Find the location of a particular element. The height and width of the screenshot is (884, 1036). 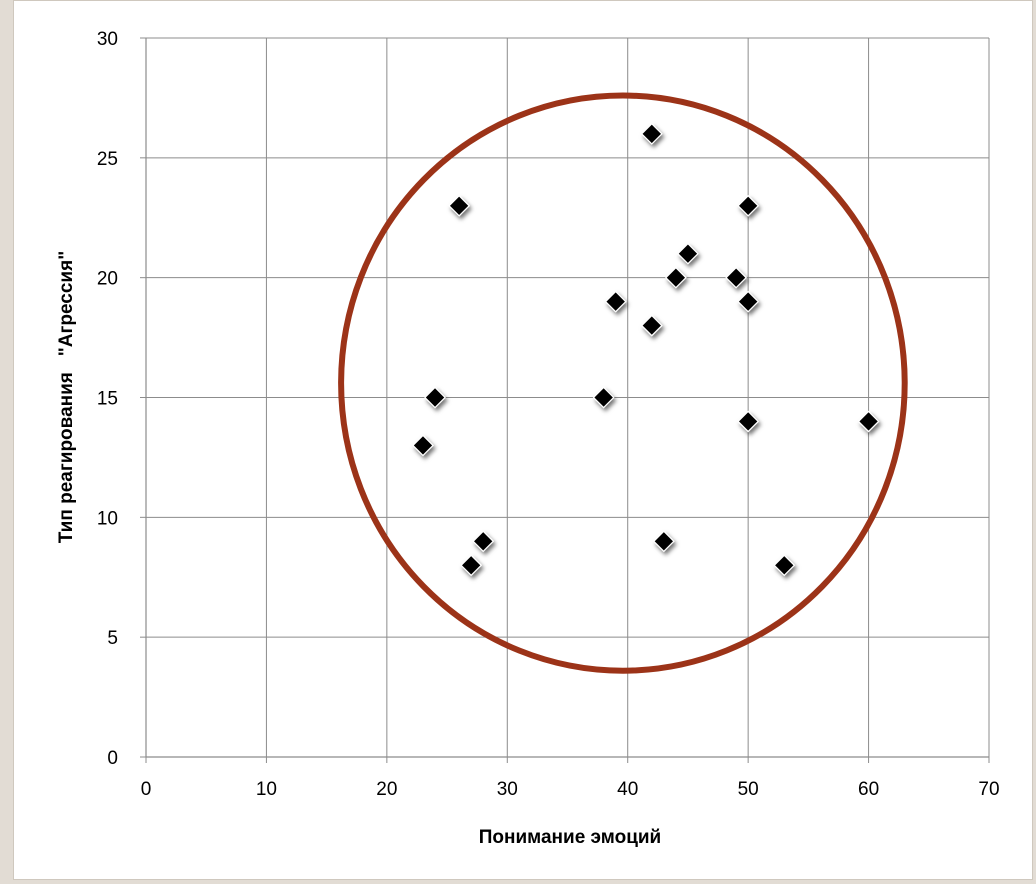

x-tick-label: 0 is located at coordinates (146, 789).